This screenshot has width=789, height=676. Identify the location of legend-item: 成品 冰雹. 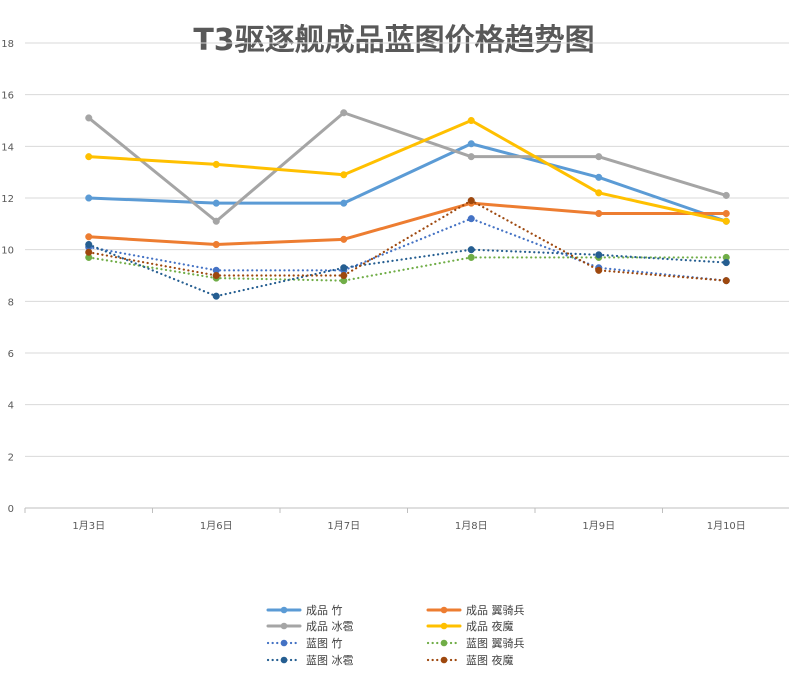
(310, 626).